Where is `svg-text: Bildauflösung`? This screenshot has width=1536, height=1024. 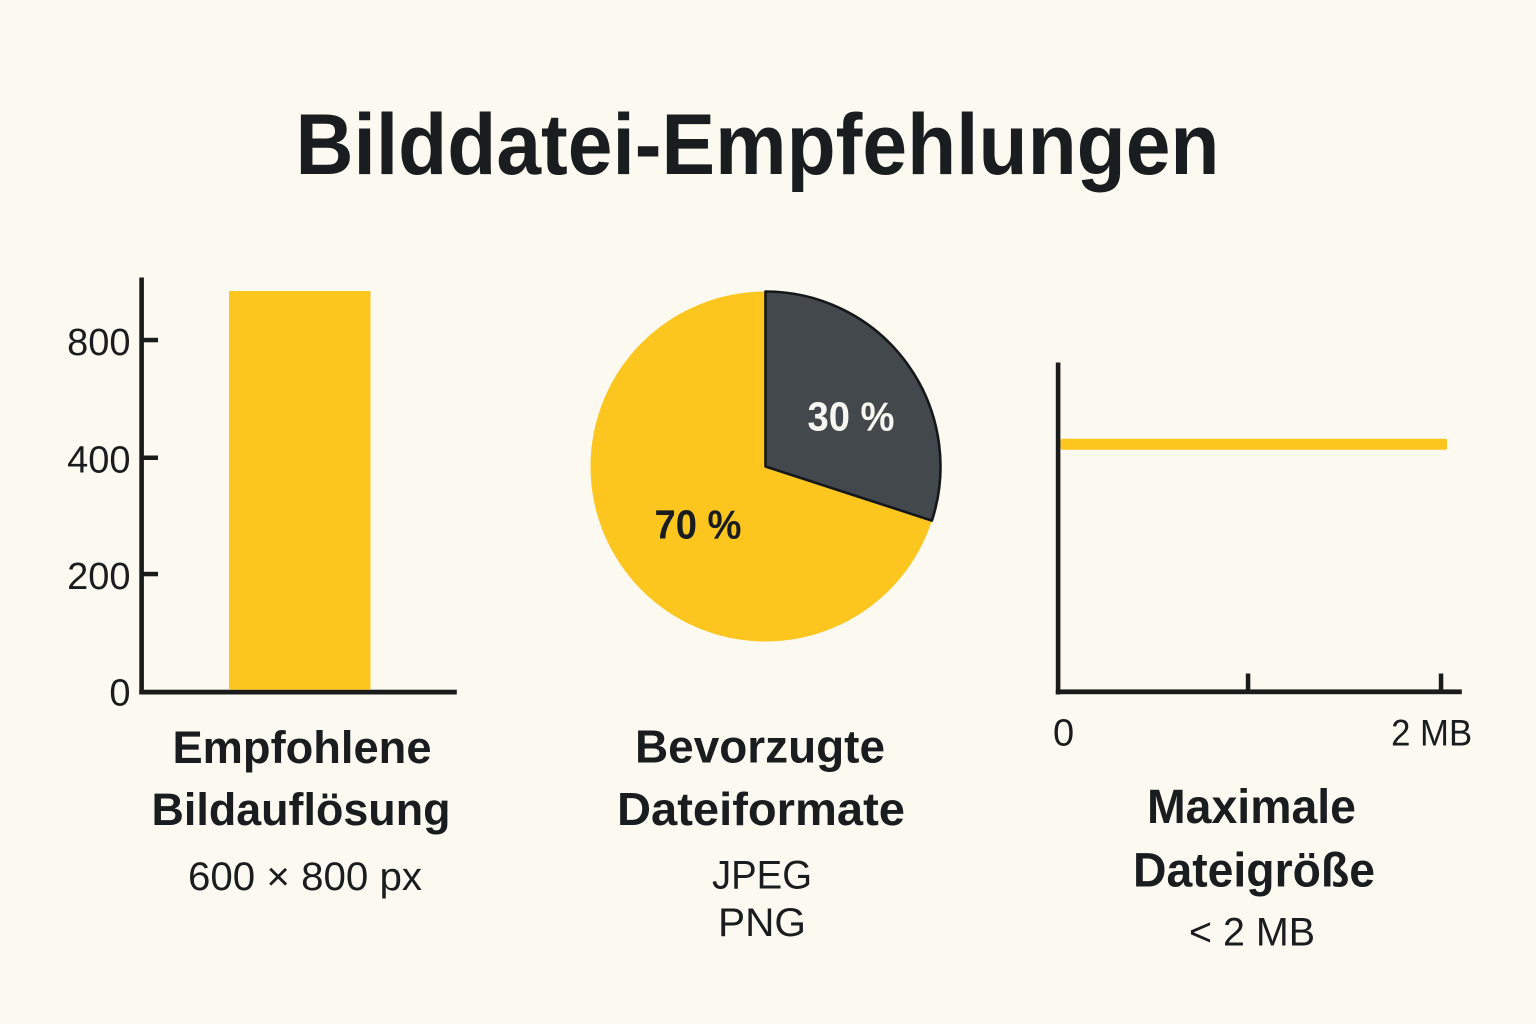 svg-text: Bildauflösung is located at coordinates (301, 809).